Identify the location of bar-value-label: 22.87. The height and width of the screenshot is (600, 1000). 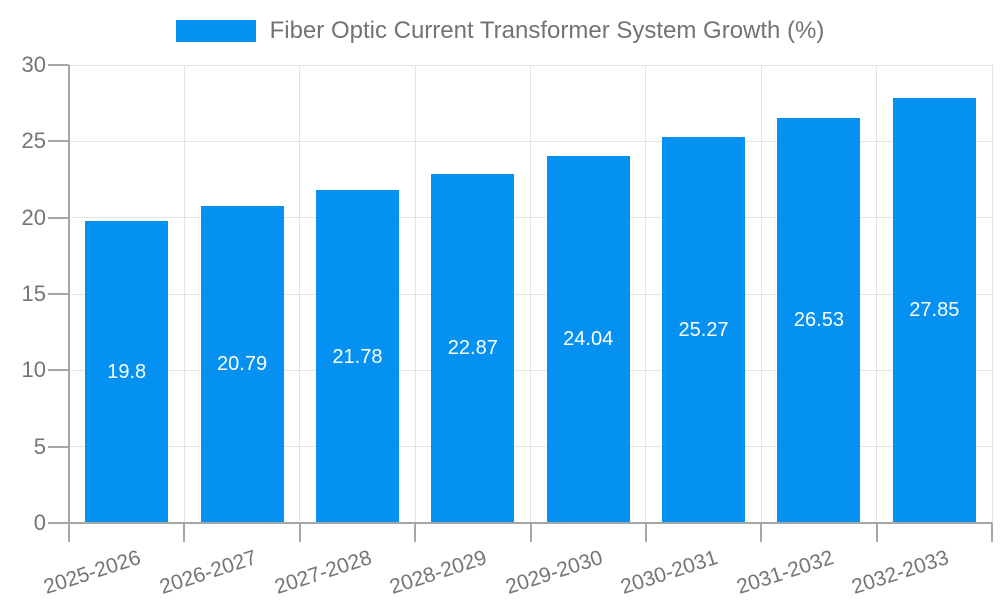
(472, 348).